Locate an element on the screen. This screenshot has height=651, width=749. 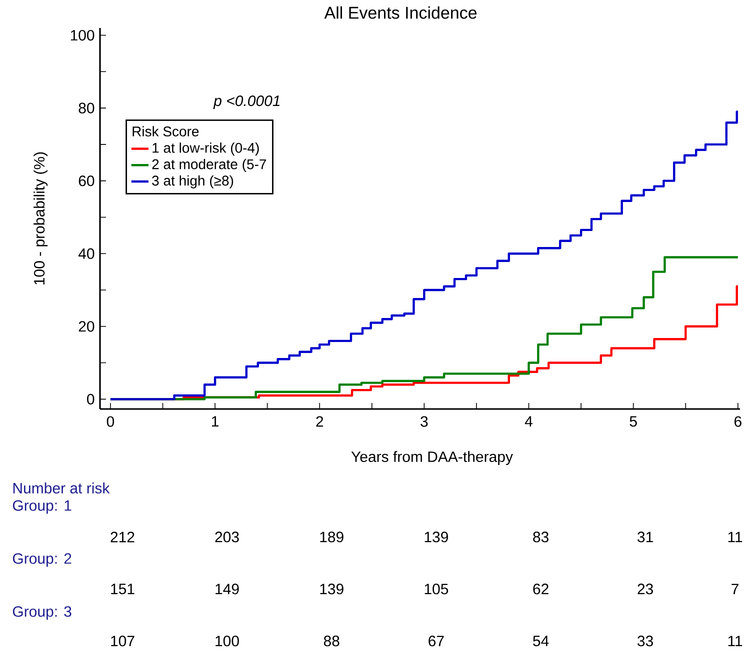
legend-label: 2 at moderate (5-7 is located at coordinates (209, 165).